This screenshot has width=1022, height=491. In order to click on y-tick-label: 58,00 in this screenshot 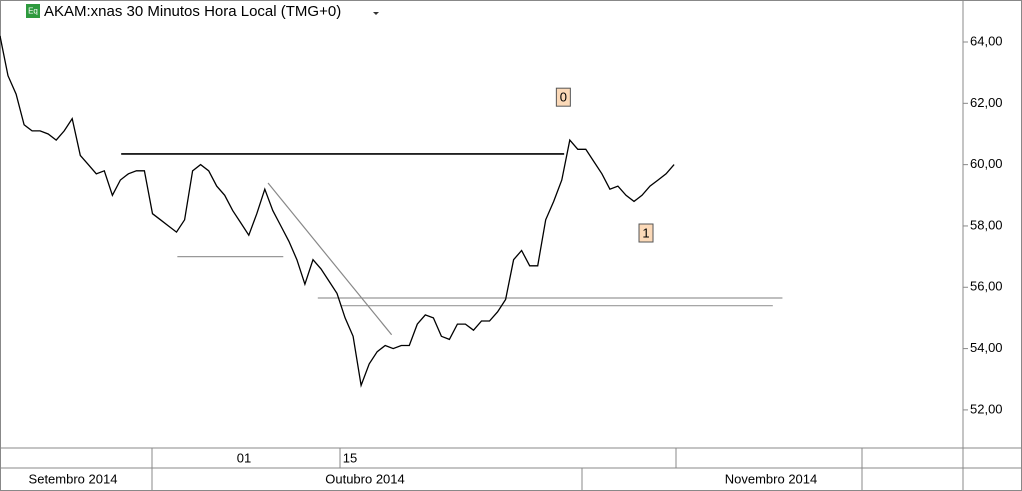, I will do `click(986, 224)`.